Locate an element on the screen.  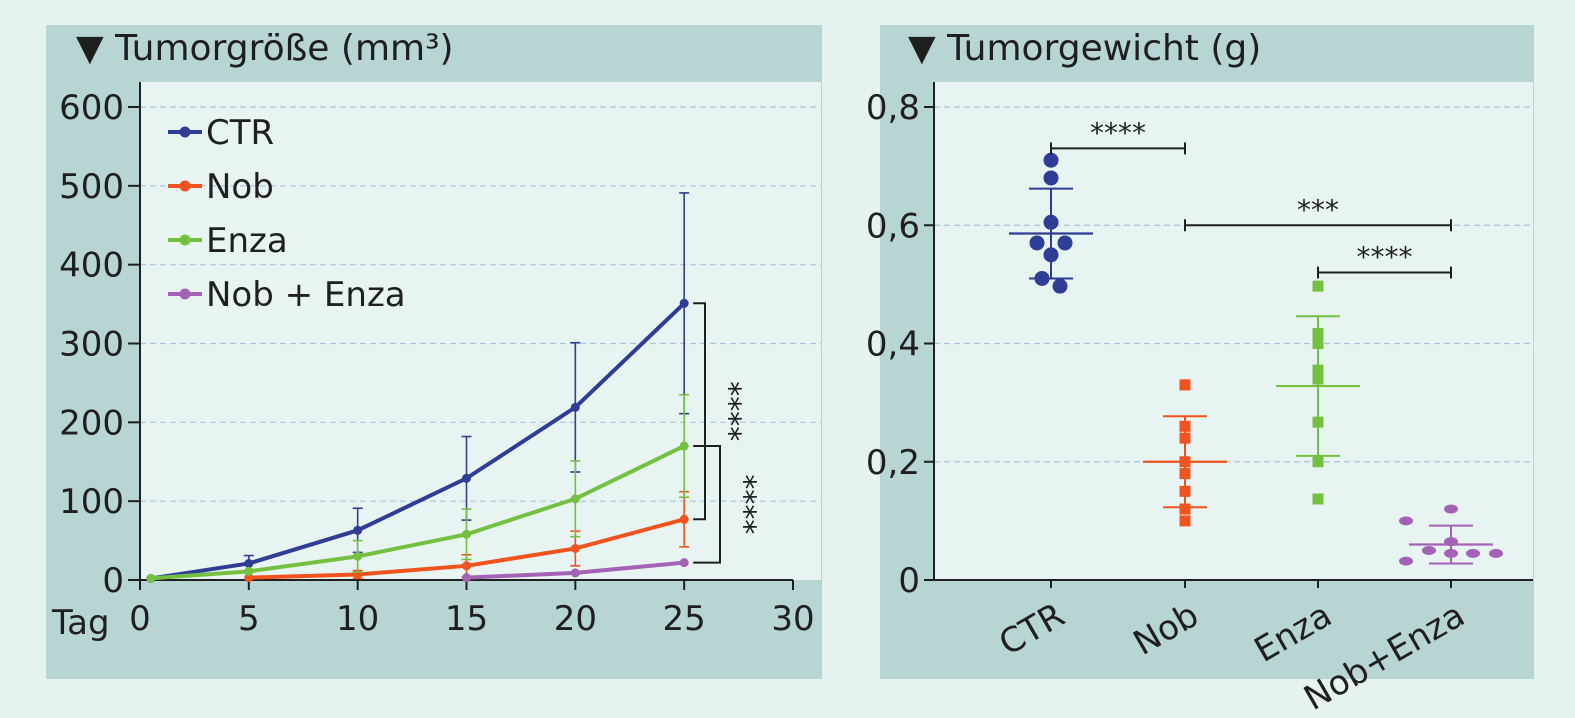
y-tick-label: 100 is located at coordinates (91, 502).